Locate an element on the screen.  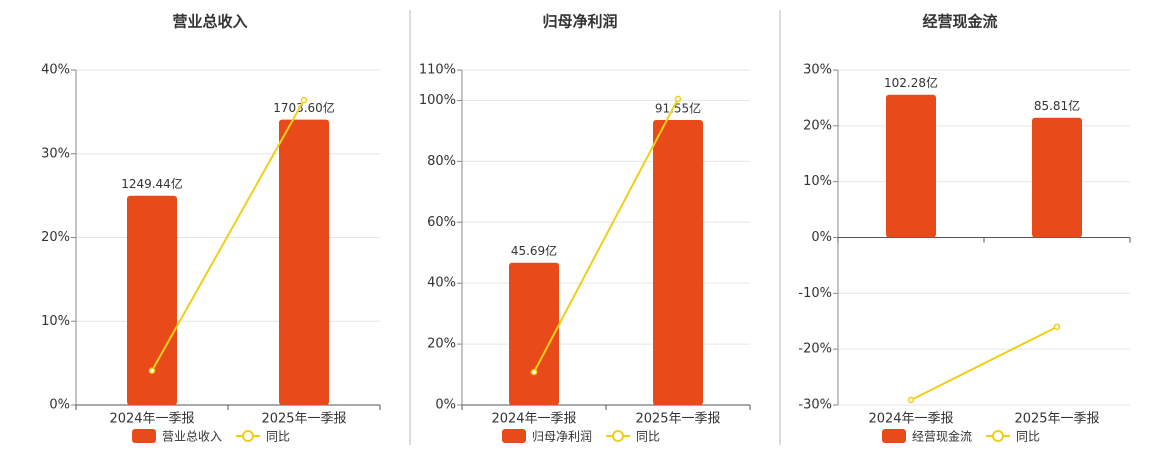
legend-label: 营业总收入 is located at coordinates (192, 437).